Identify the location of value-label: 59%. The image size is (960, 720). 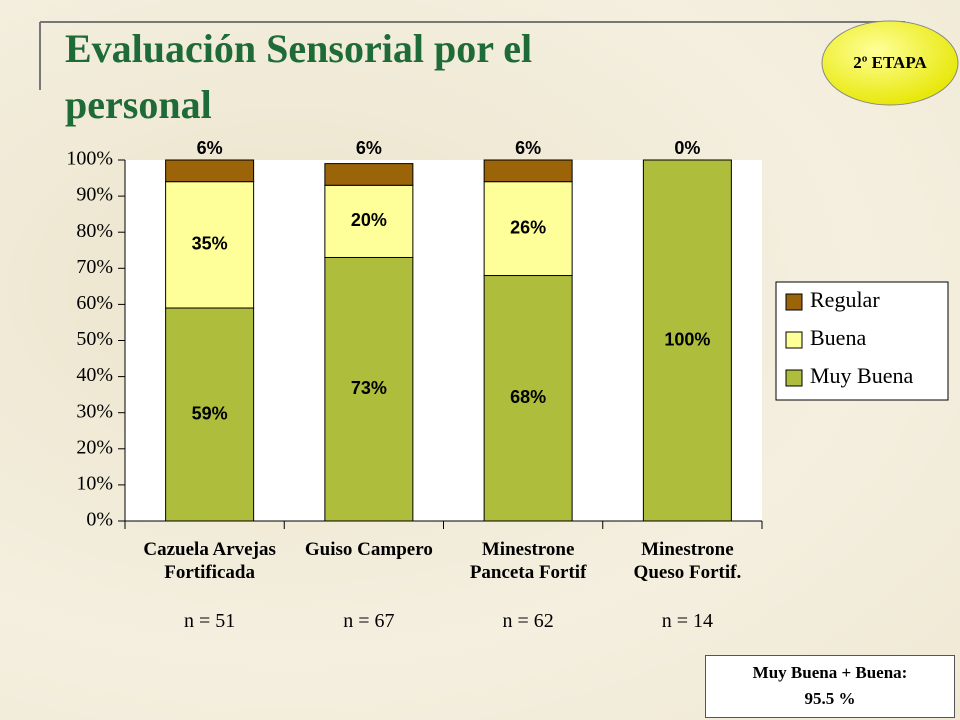
(210, 413).